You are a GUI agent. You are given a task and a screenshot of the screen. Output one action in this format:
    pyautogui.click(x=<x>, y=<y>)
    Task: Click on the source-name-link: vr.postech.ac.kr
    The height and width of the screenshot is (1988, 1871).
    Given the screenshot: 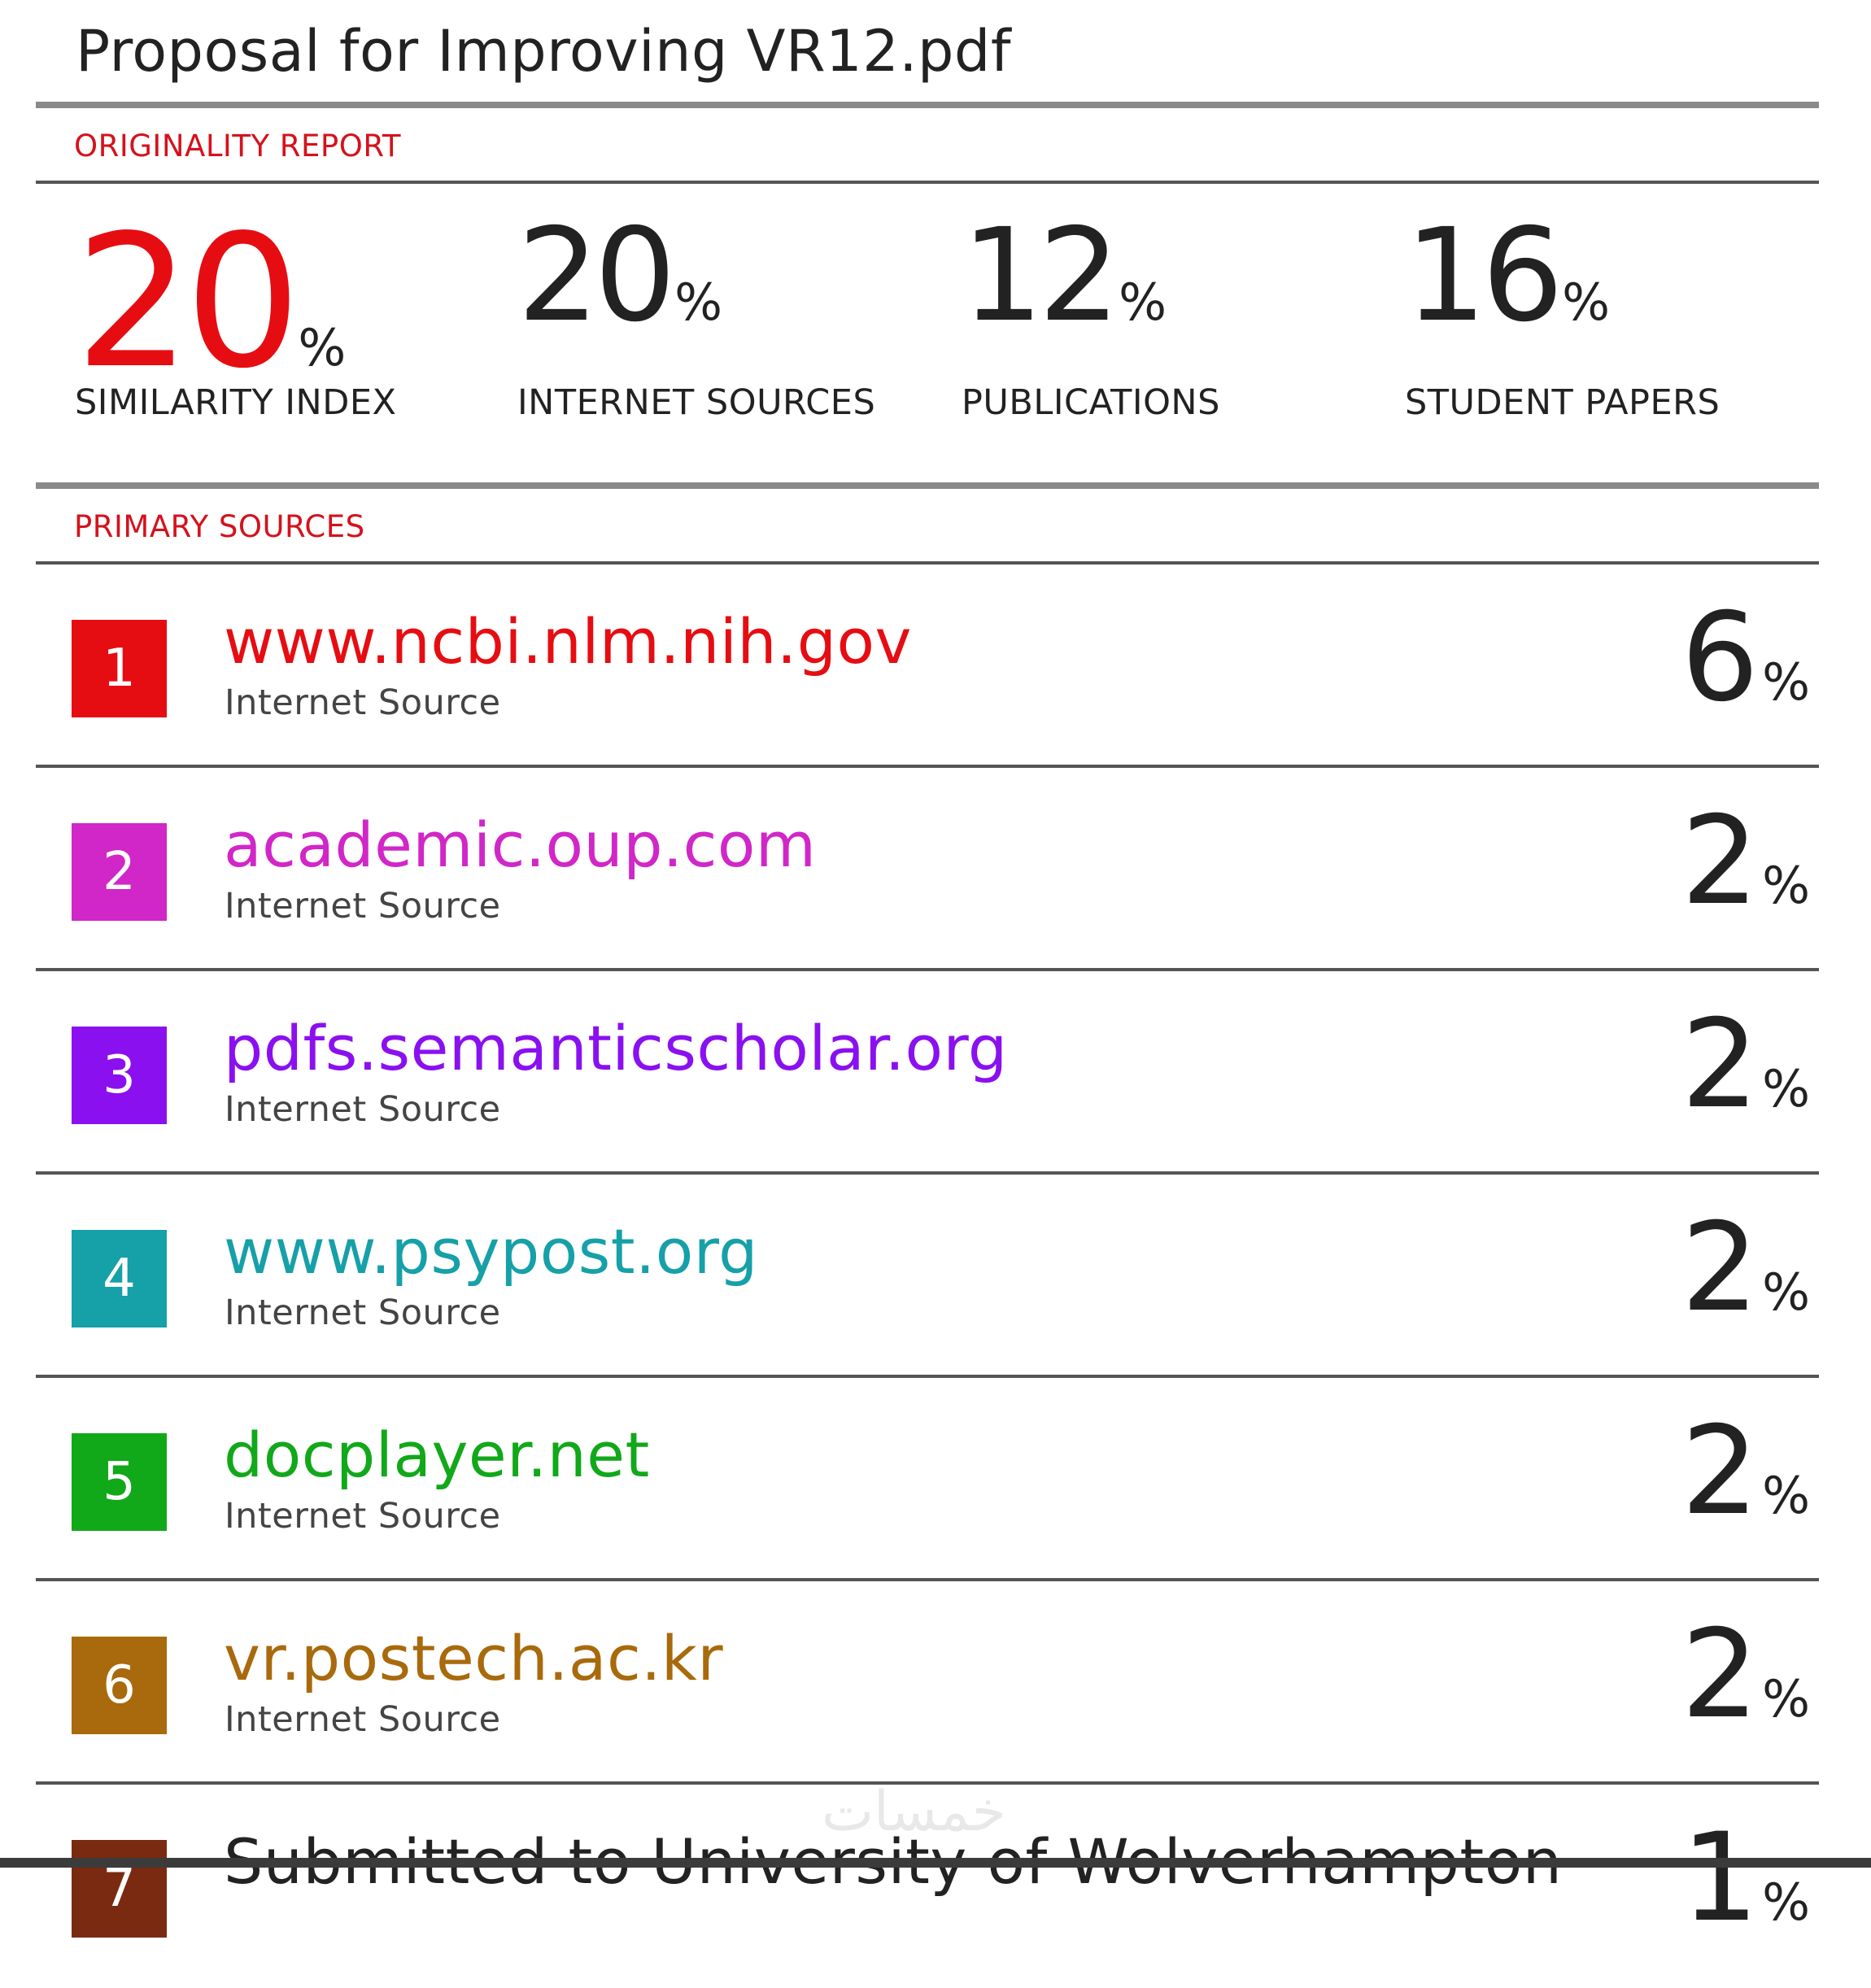 What is the action you would take?
    pyautogui.click(x=474, y=1658)
    